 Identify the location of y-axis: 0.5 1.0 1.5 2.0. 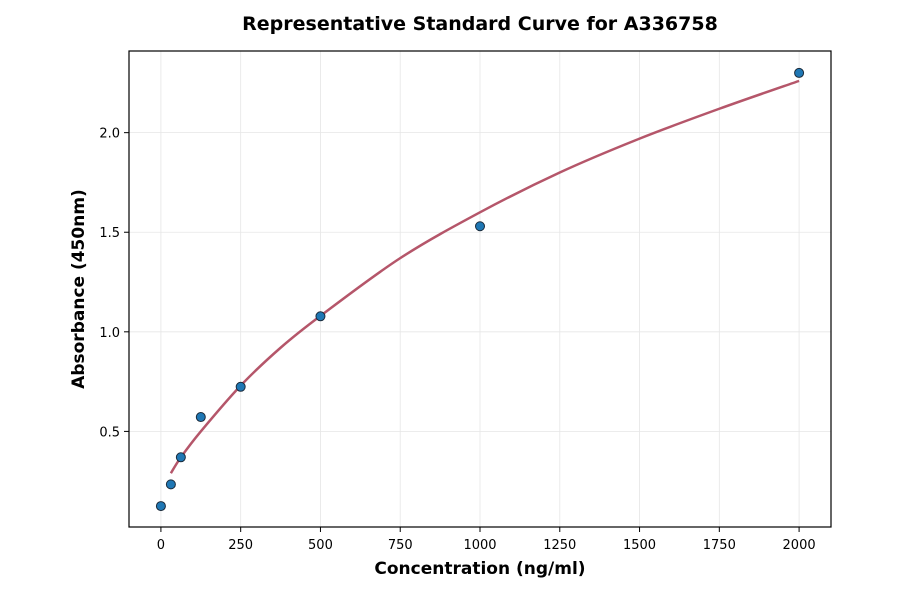
(114, 283).